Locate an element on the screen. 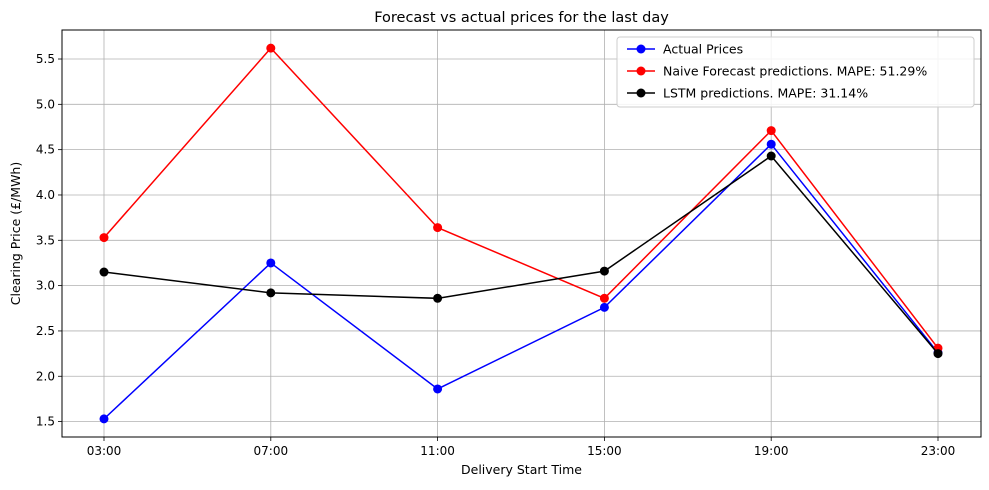 This screenshot has width=989, height=490. legend-item: Actual Prices is located at coordinates (685, 49).